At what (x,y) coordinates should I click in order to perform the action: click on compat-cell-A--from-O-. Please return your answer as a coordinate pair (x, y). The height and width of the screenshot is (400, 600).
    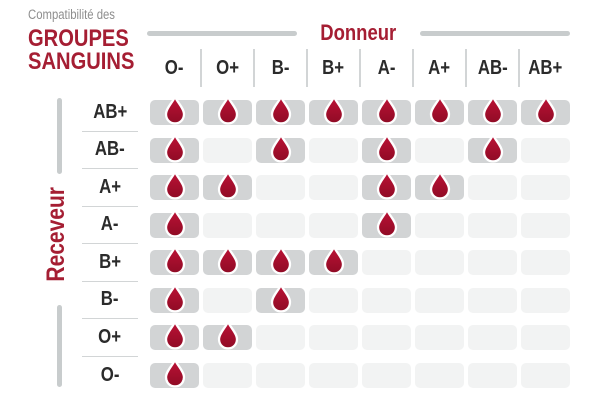
    Looking at the image, I should click on (174, 222).